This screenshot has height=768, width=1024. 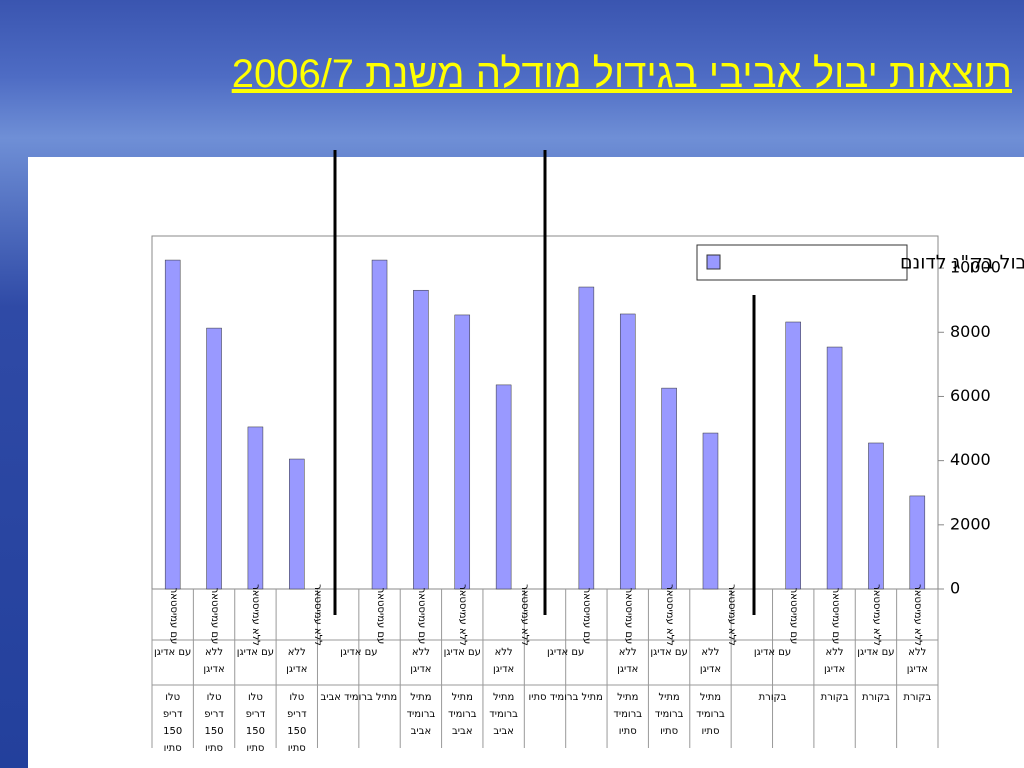 What do you see at coordinates (713, 262) in the screenshot?
I see `legend-swatch` at bounding box center [713, 262].